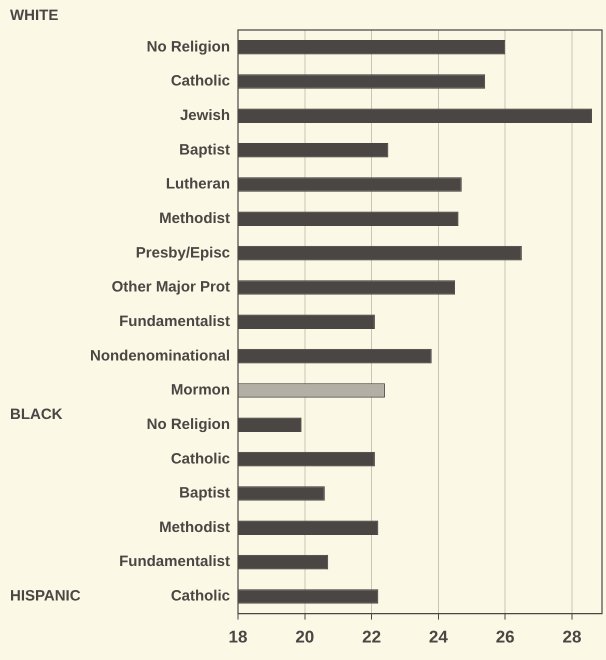 Image resolution: width=606 pixels, height=660 pixels. What do you see at coordinates (34, 15) in the screenshot?
I see `text: WHITE` at bounding box center [34, 15].